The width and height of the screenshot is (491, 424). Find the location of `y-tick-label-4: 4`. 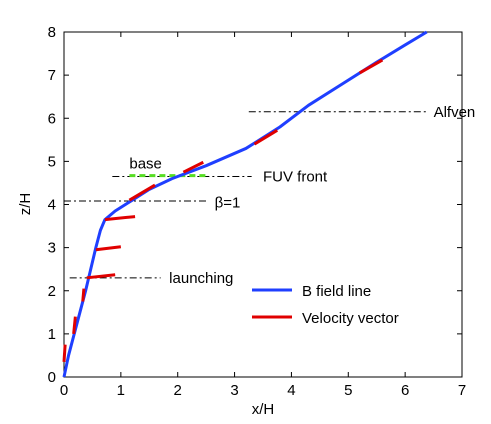

y-tick-label-4: 4 is located at coordinates (52, 205).